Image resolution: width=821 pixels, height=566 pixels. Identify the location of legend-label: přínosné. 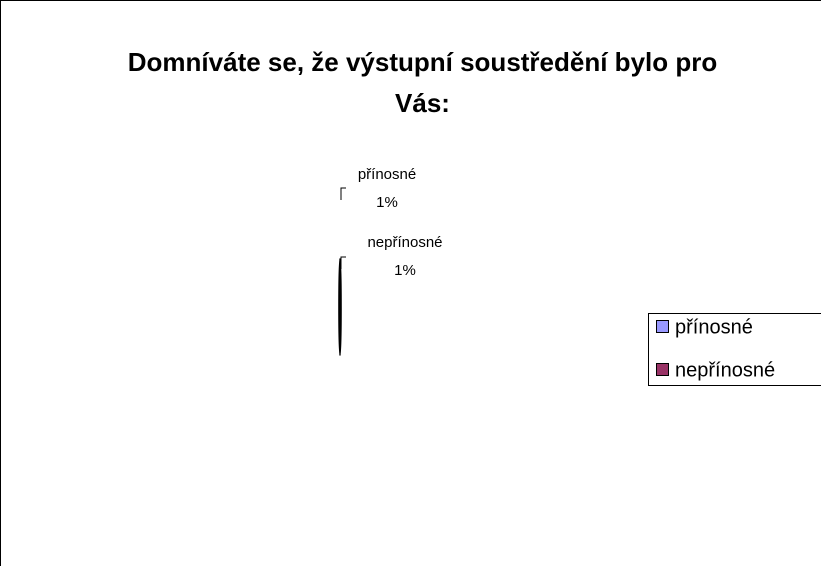
(714, 327).